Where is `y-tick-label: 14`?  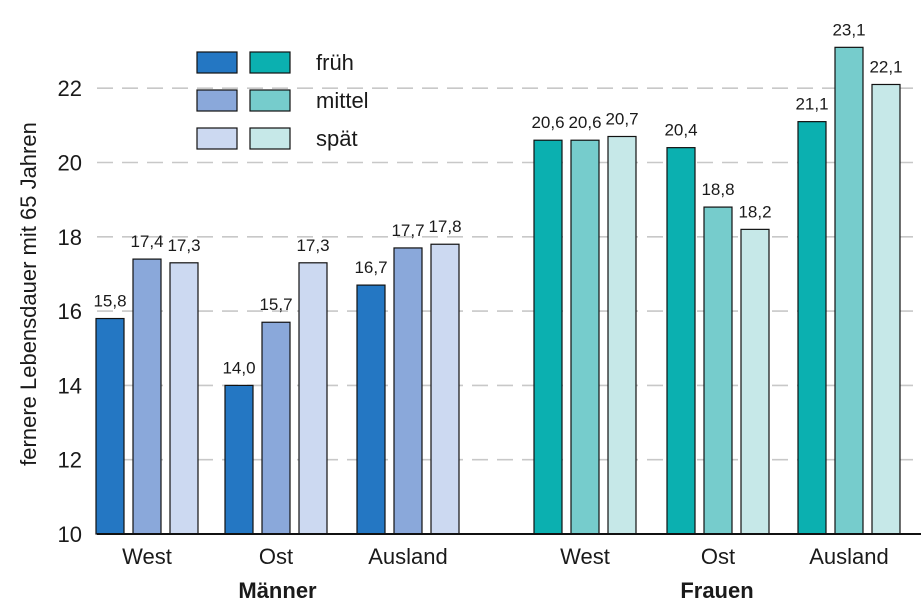 y-tick-label: 14 is located at coordinates (70, 385).